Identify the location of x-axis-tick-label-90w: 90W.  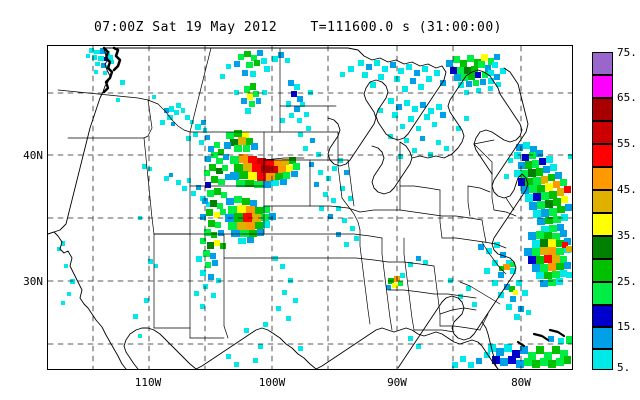
(397, 382).